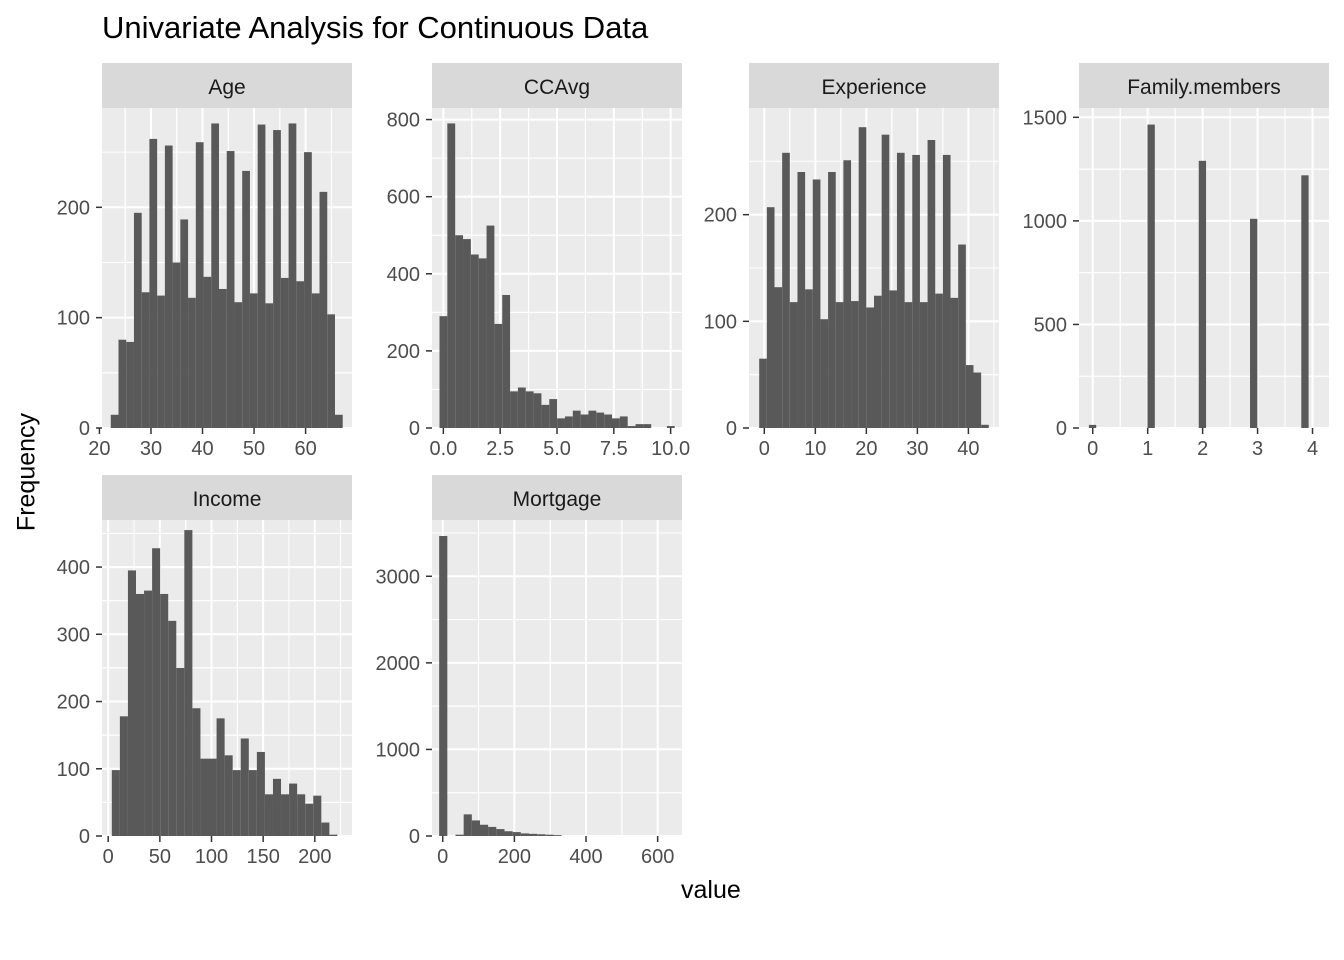  I want to click on y-tick-label: 600, so click(403, 198).